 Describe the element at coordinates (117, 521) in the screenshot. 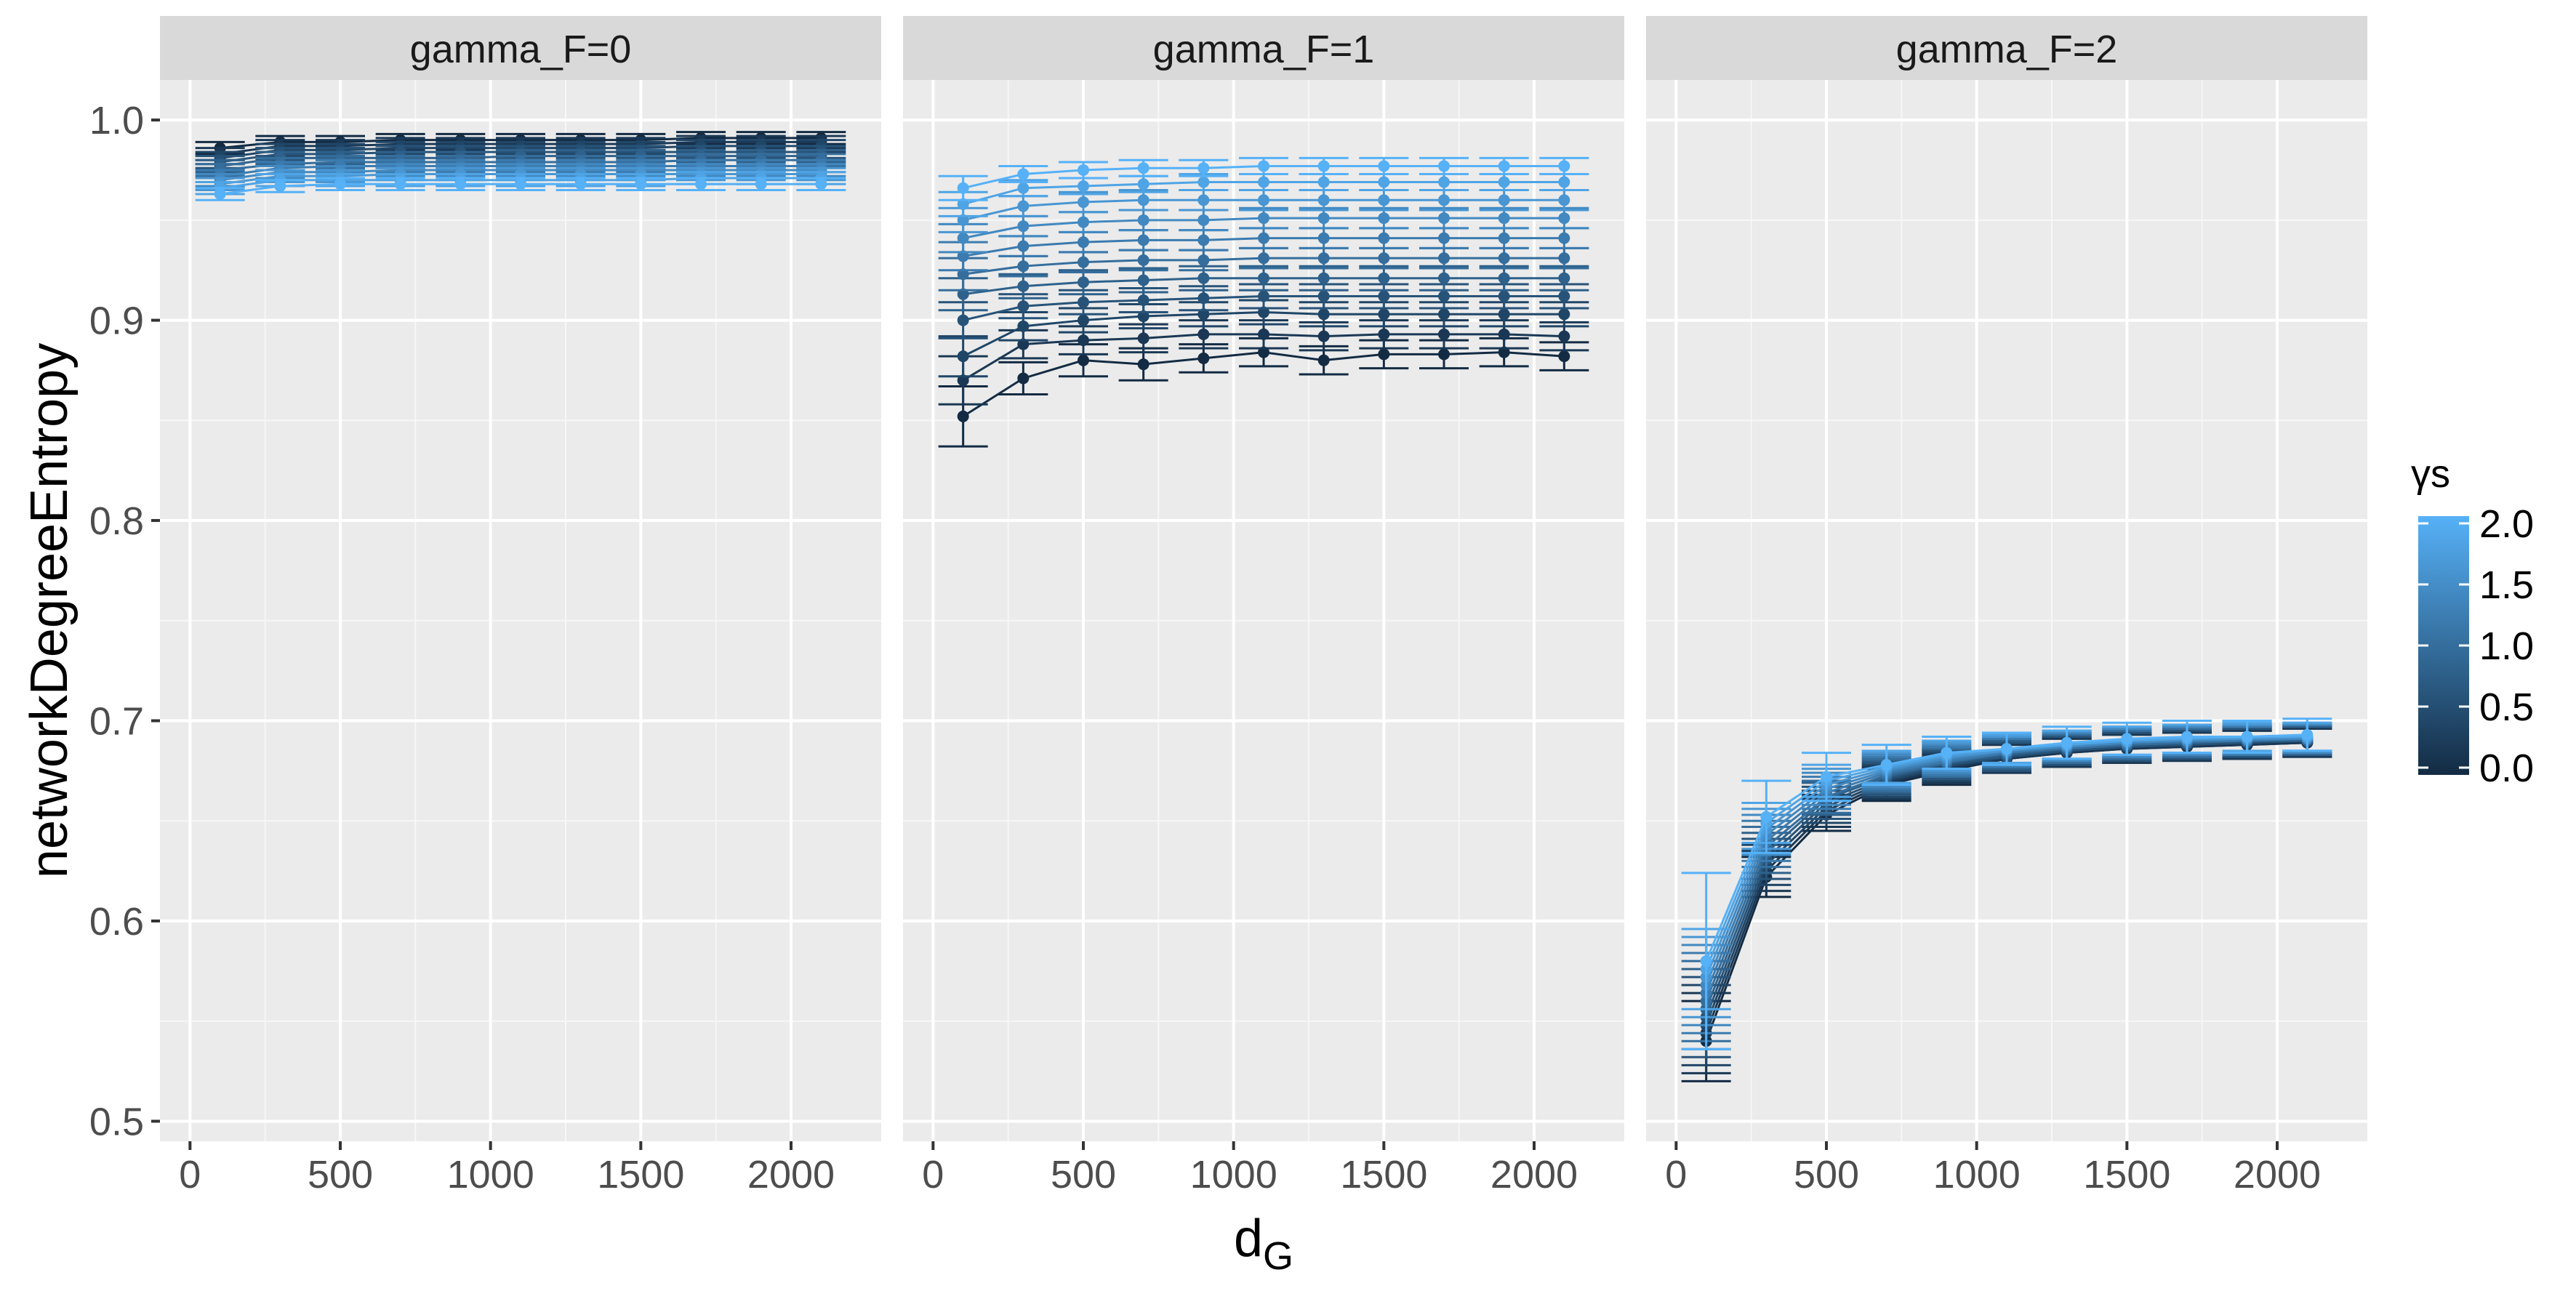

I see `y-tick-label: 0.8` at that location.